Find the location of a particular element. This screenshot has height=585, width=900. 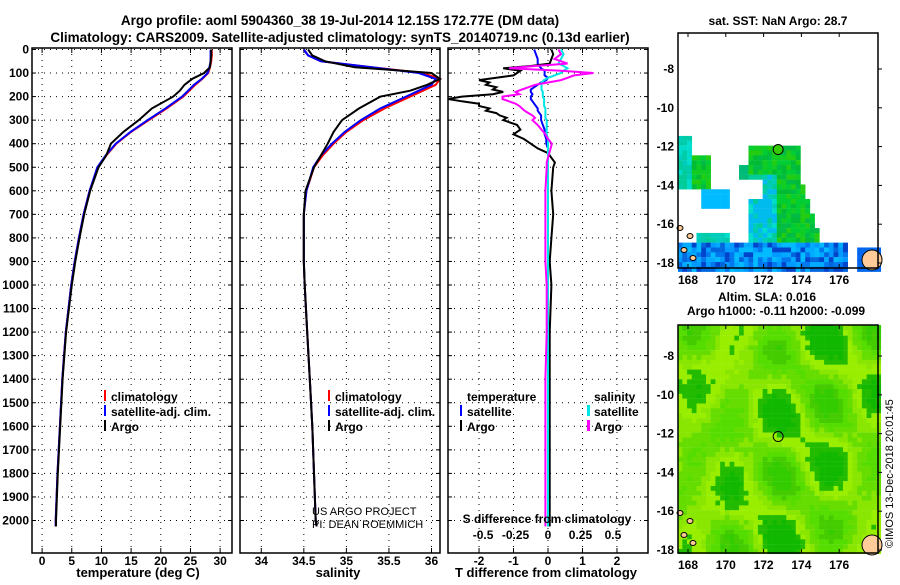

temperature-axis-label: temperature (deg C) is located at coordinates (138, 572).